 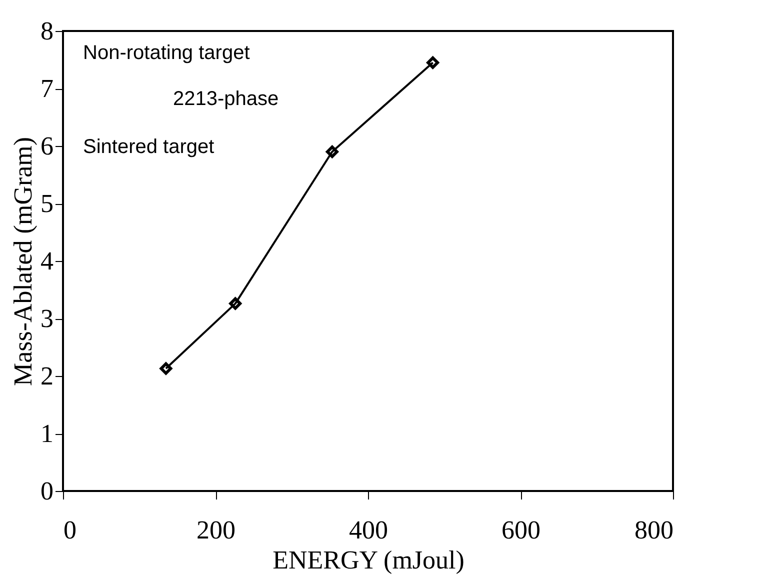 What do you see at coordinates (47, 88) in the screenshot?
I see `y-tick-label: 7` at bounding box center [47, 88].